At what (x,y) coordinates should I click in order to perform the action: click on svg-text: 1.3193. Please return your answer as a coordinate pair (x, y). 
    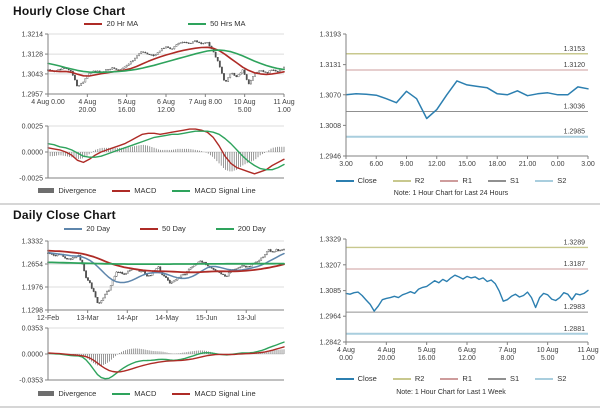
    Looking at the image, I should click on (331, 35).